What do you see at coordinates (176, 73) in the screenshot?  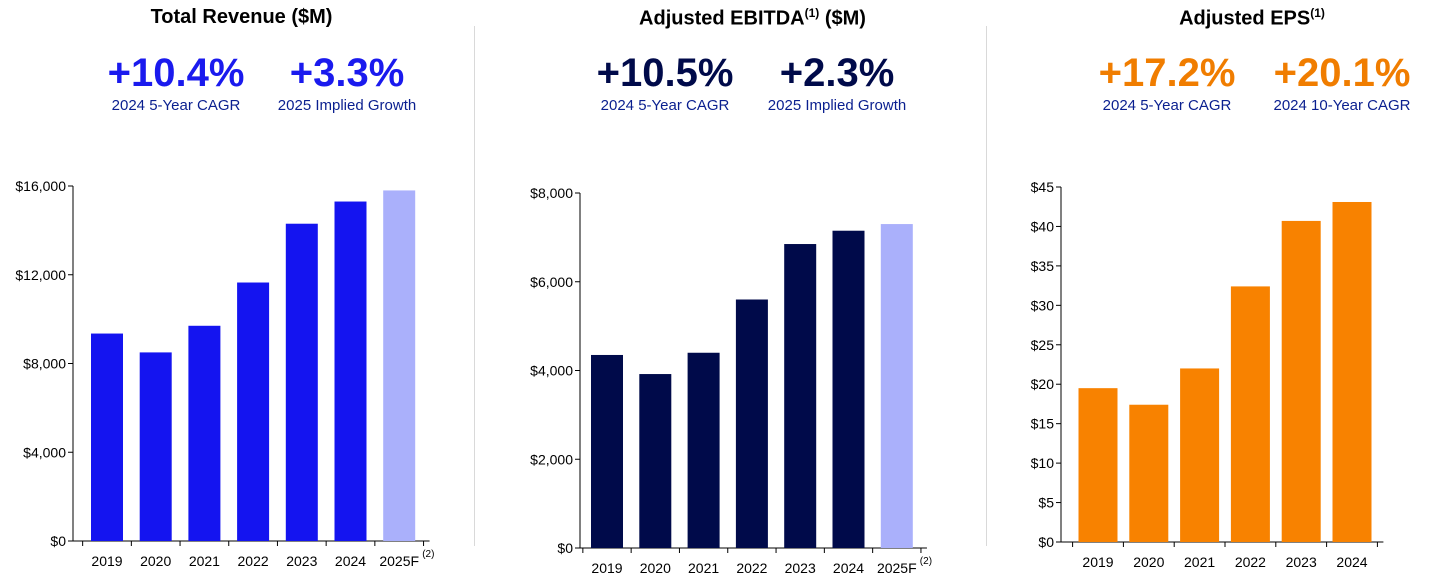 I see `kpi-value: +10.4%` at bounding box center [176, 73].